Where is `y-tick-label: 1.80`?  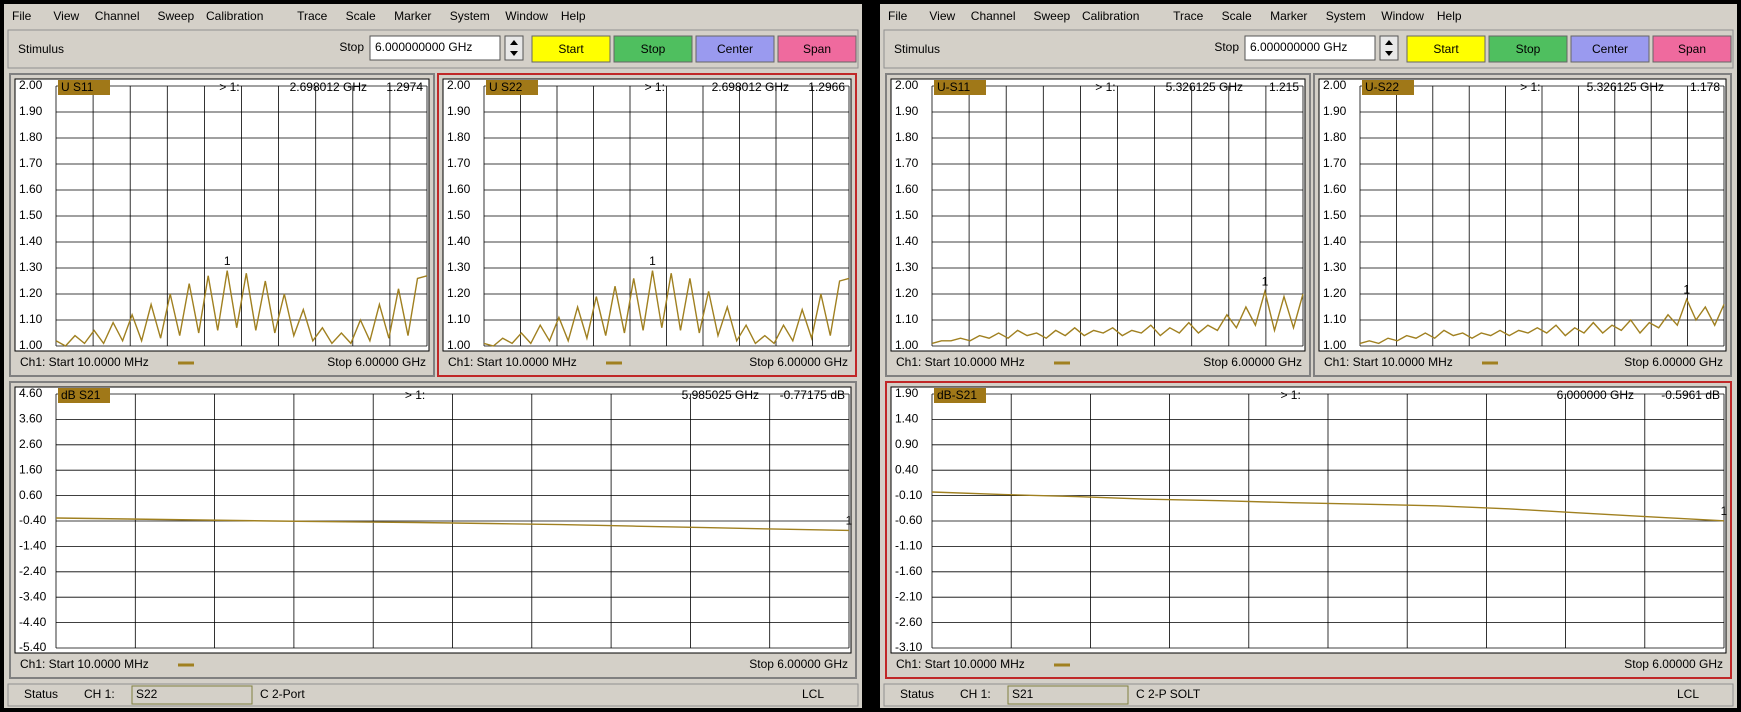 y-tick-label: 1.80 is located at coordinates (907, 137).